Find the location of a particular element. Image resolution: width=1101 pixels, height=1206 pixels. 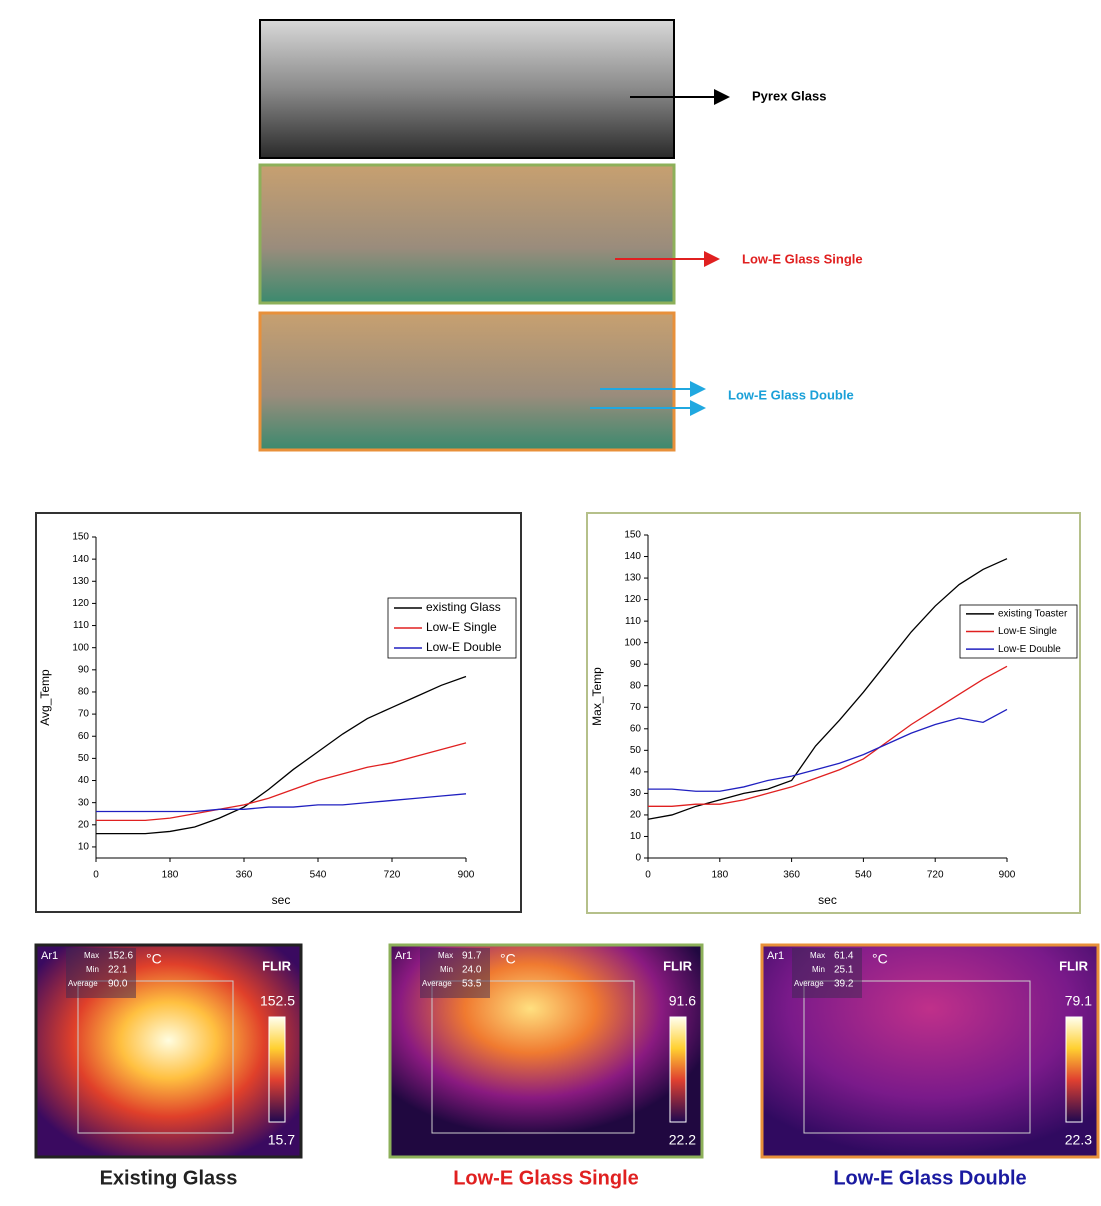

y-tick-label: 0 is located at coordinates (638, 858).